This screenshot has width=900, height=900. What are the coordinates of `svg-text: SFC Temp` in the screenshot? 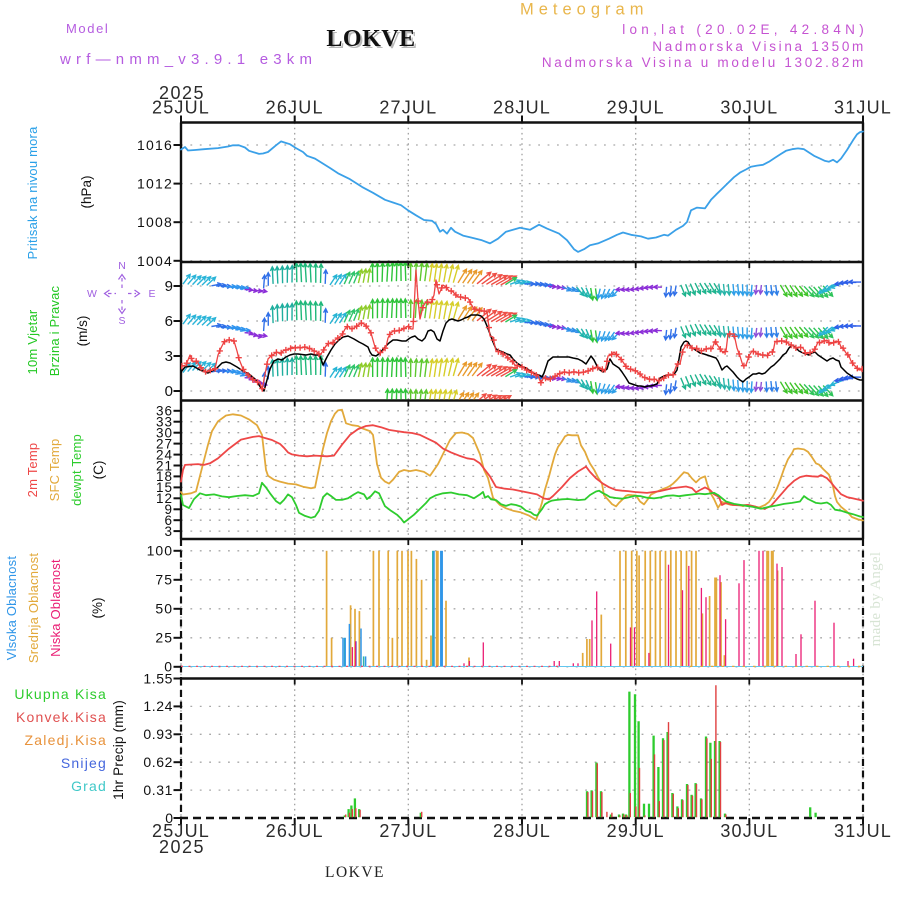 It's located at (54, 470).